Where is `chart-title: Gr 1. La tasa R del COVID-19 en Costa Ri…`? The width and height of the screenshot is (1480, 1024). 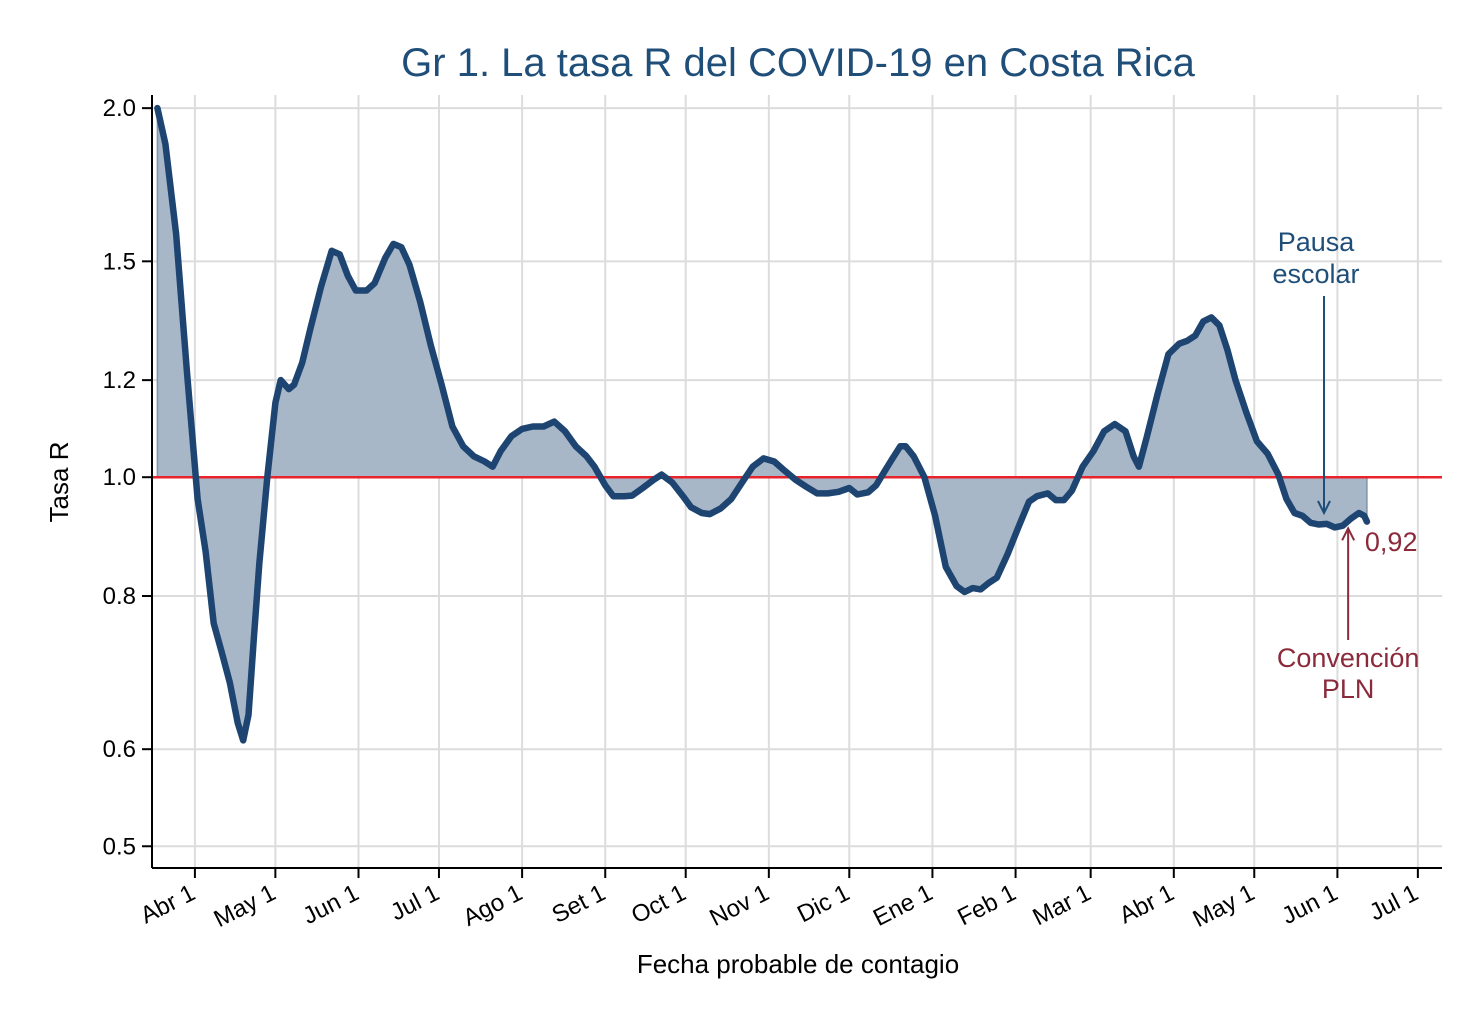
chart-title: Gr 1. La tasa R del COVID-19 en Costa Ri… is located at coordinates (798, 63).